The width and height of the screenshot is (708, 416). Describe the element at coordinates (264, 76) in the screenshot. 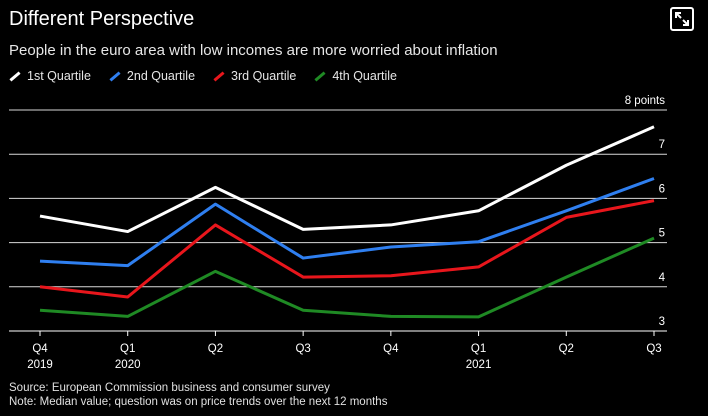

I see `legend-label: 3rd Quartile` at that location.